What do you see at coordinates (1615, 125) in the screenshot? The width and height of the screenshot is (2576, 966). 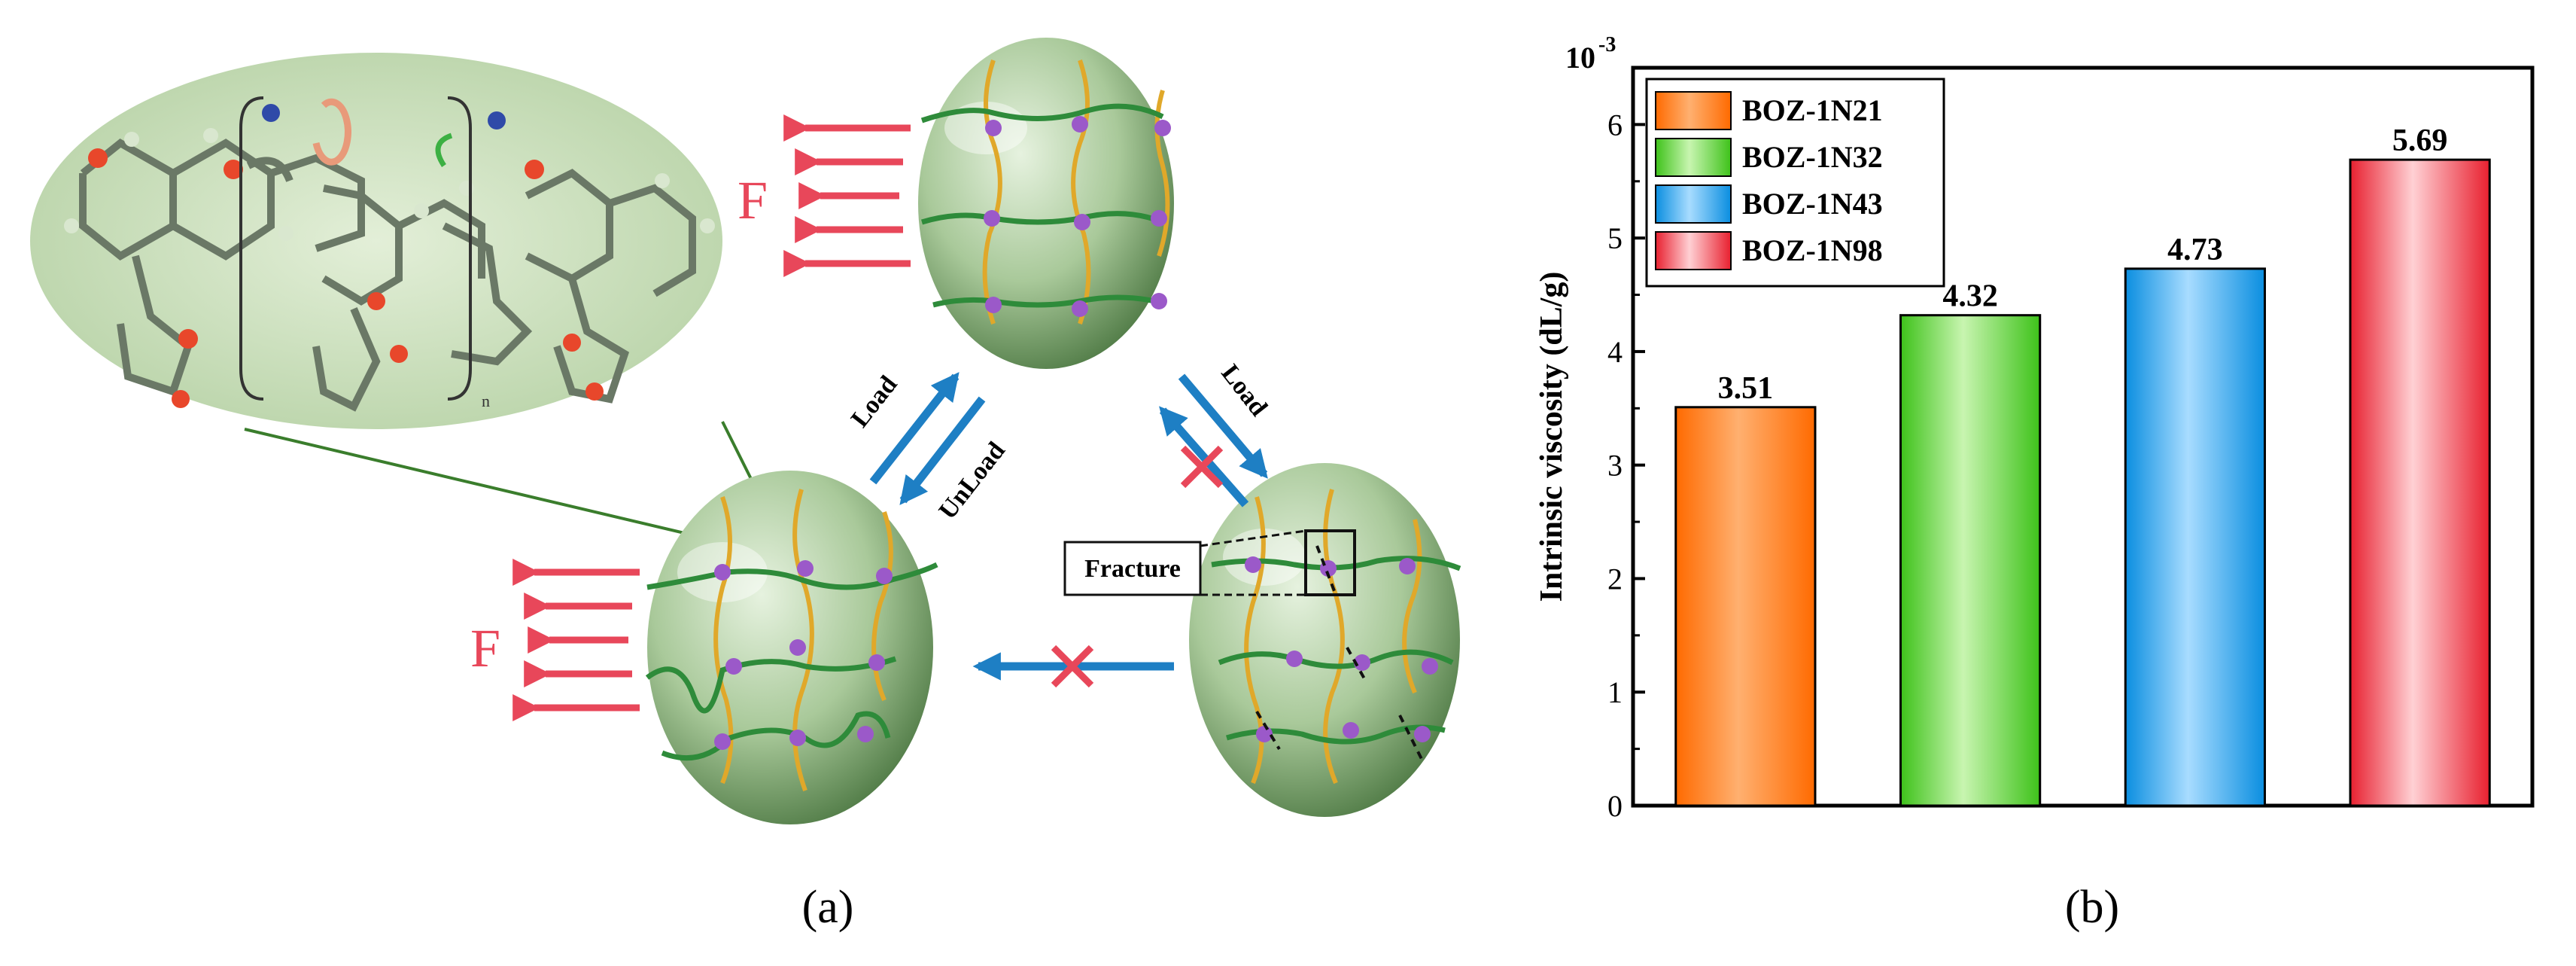 I see `y-tick-label: 6` at bounding box center [1615, 125].